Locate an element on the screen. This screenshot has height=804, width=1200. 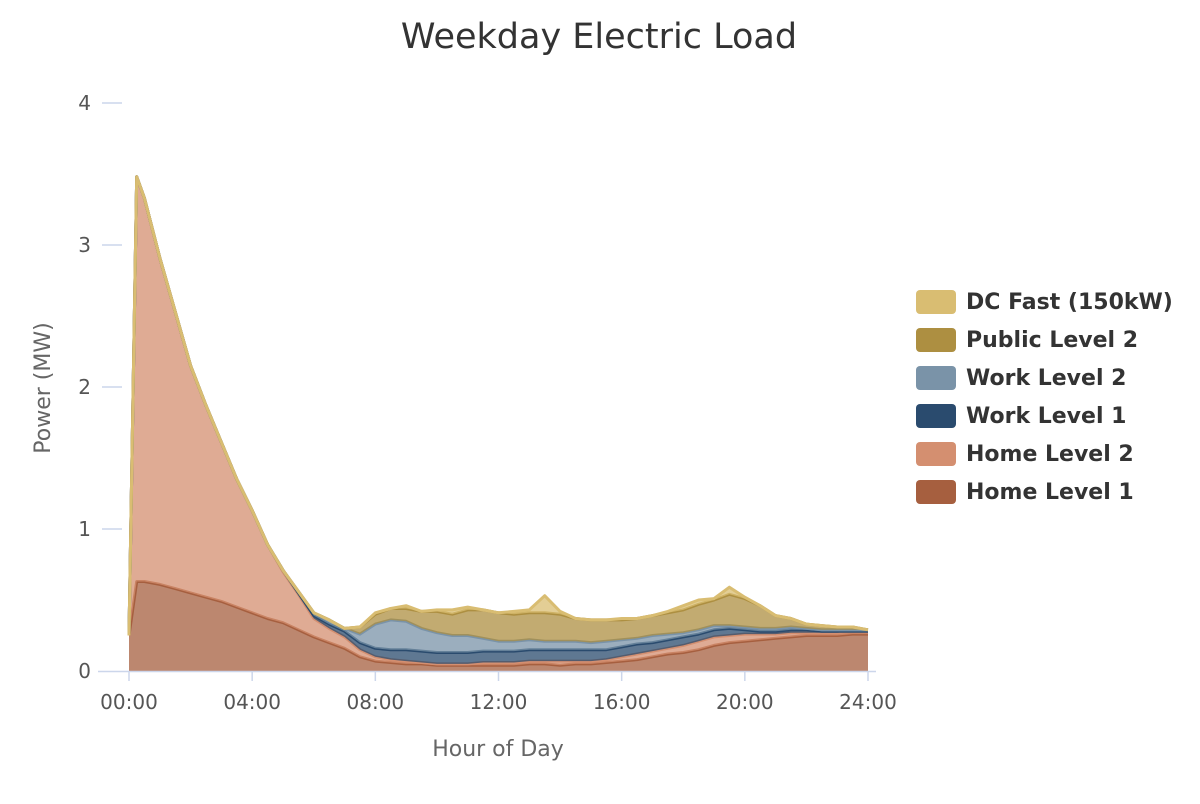
legend-item-work-level-2: Work Level 2 is located at coordinates (1056, 378).